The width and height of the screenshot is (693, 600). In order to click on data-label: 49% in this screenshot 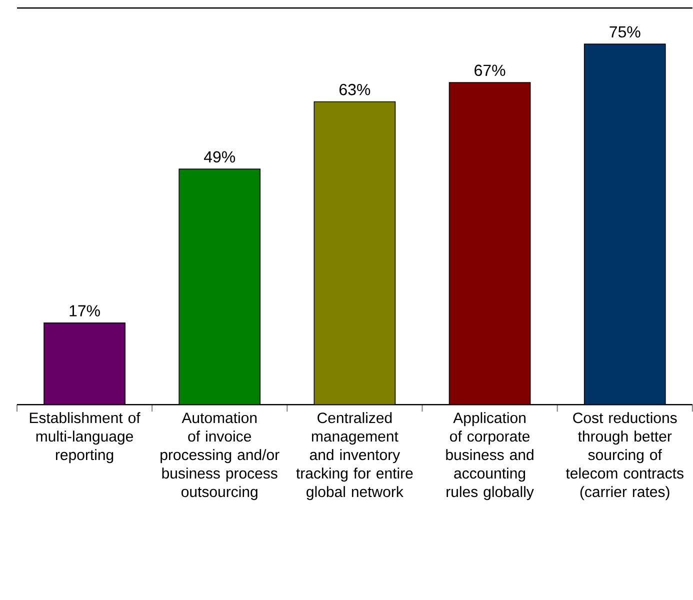, I will do `click(220, 156)`.